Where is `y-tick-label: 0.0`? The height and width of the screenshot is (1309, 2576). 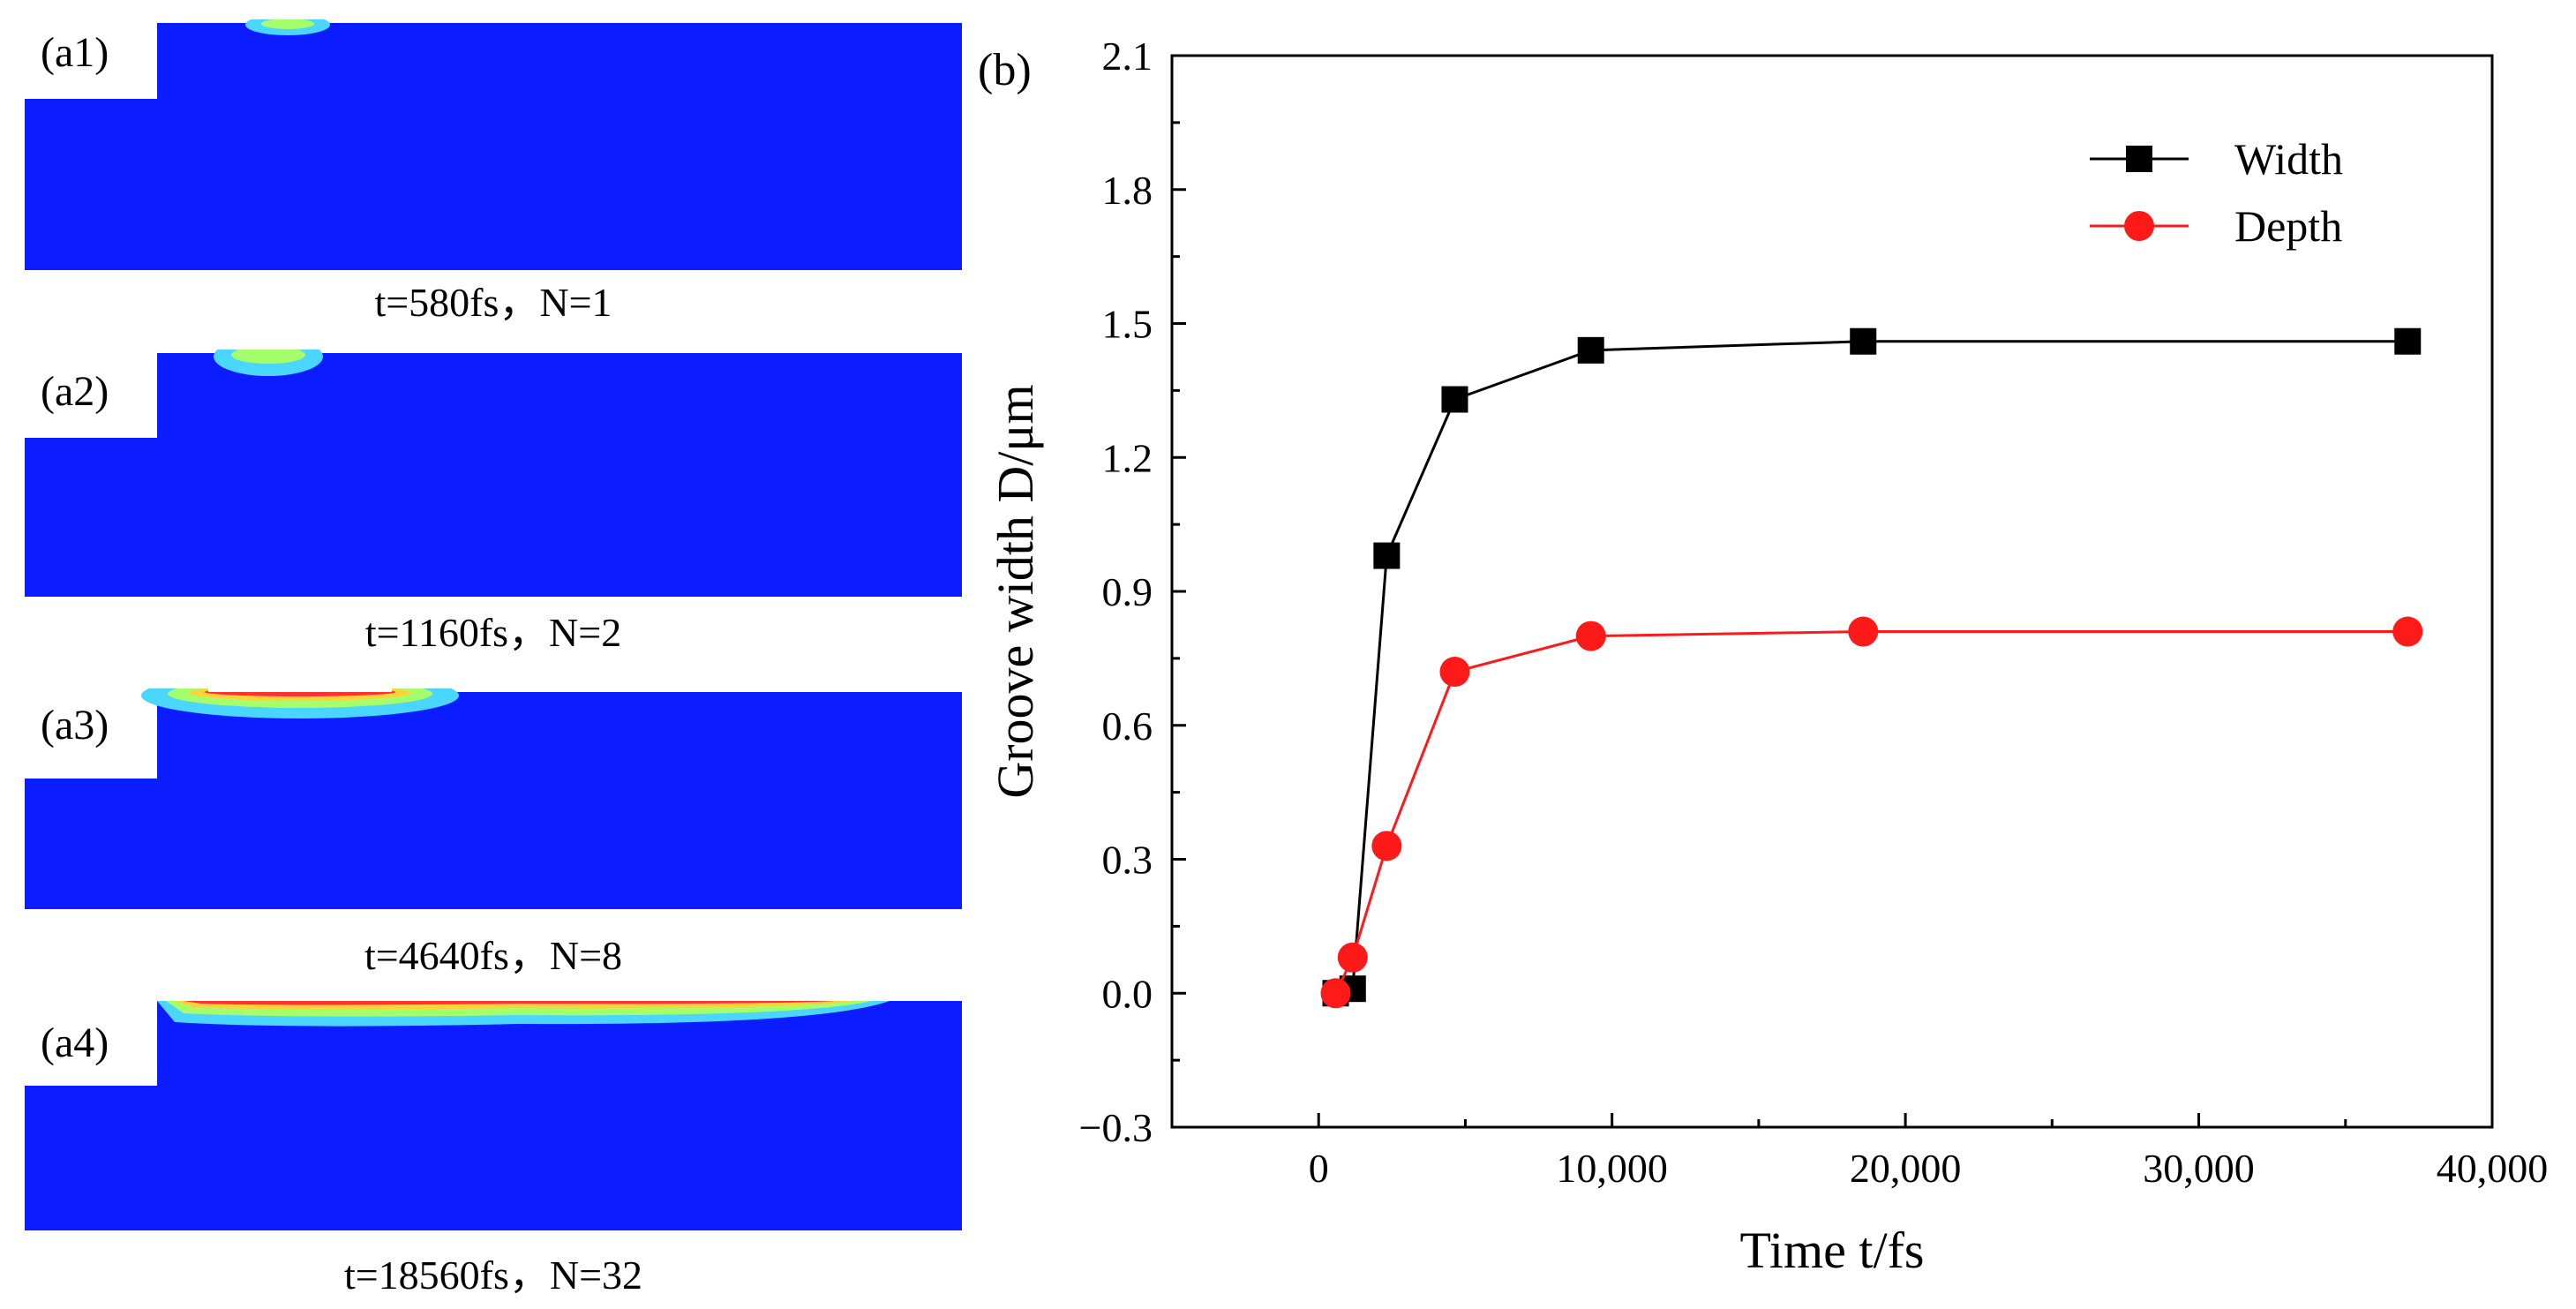
y-tick-label: 0.0 is located at coordinates (1127, 993).